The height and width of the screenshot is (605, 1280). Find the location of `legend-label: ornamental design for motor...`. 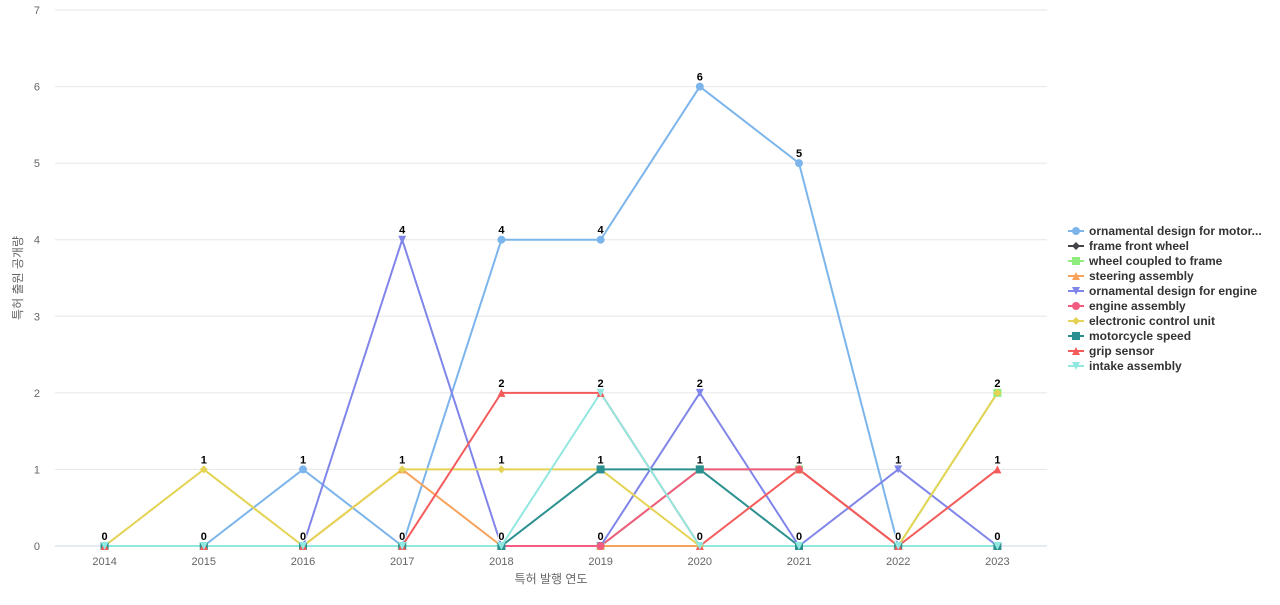

legend-label: ornamental design for motor... is located at coordinates (1175, 231).